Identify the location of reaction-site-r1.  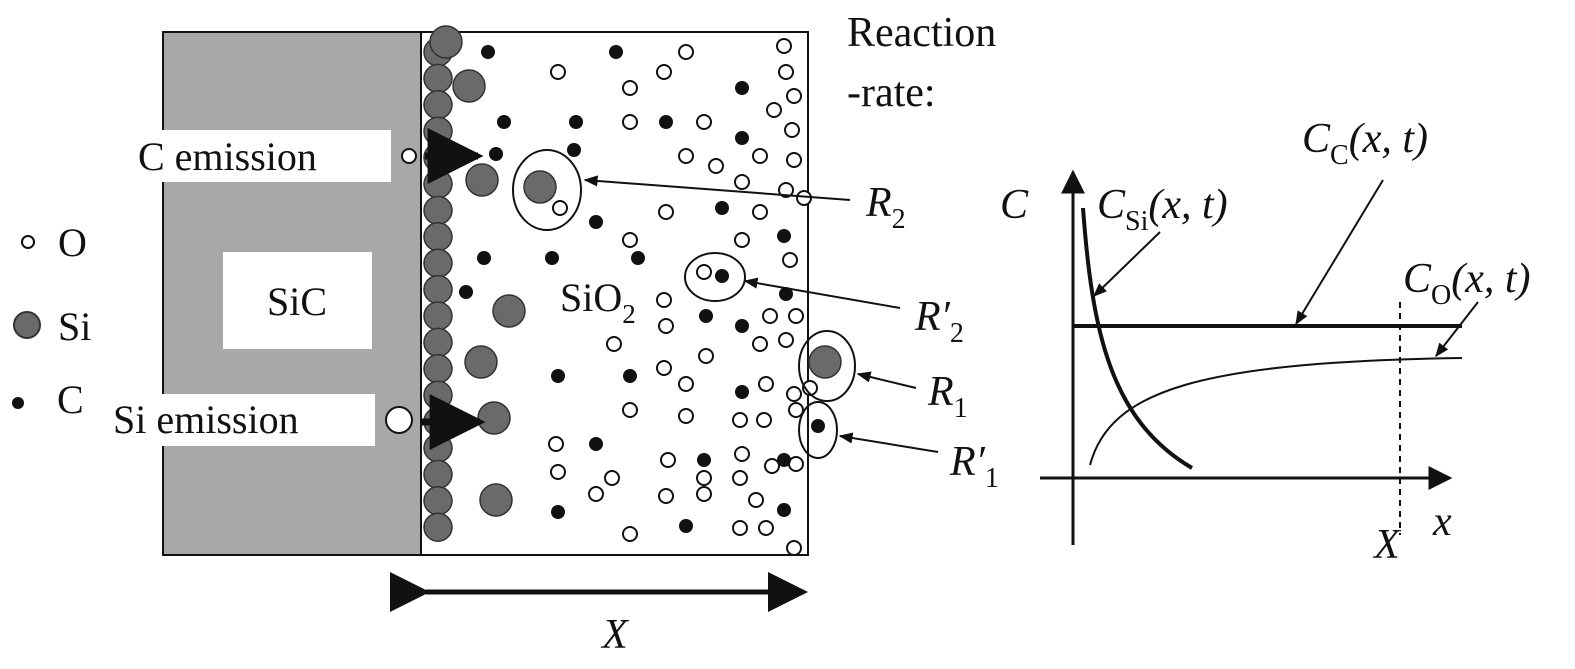
(827, 366).